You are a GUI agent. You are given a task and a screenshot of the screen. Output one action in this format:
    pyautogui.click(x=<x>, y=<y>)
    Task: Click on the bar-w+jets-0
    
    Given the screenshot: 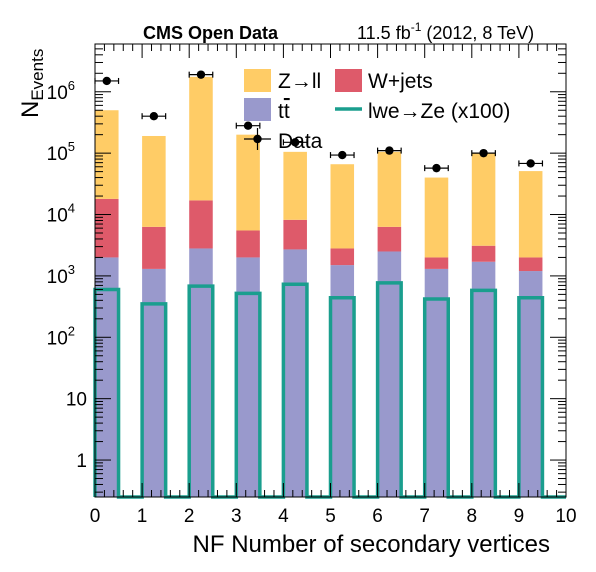 What is the action you would take?
    pyautogui.click(x=107, y=228)
    